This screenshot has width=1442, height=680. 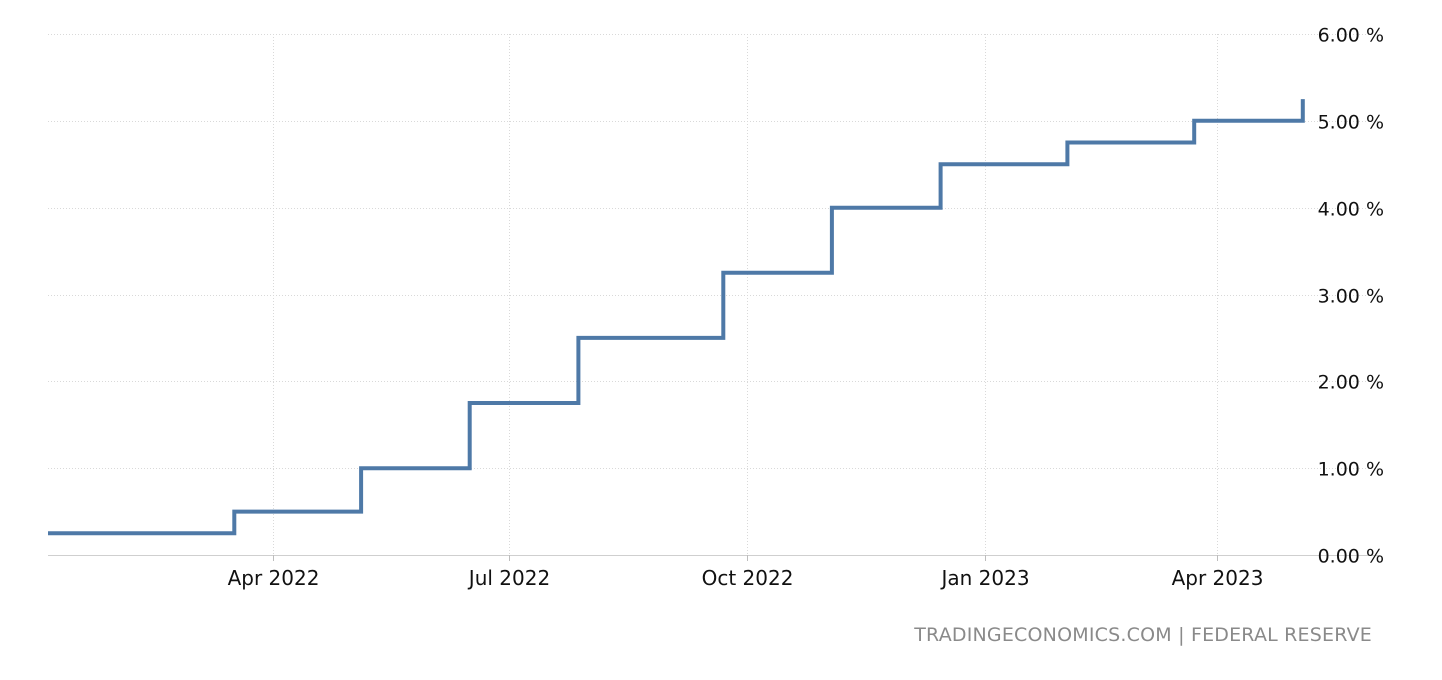 I want to click on y-tick-label: 4.00 %, so click(x=1351, y=210).